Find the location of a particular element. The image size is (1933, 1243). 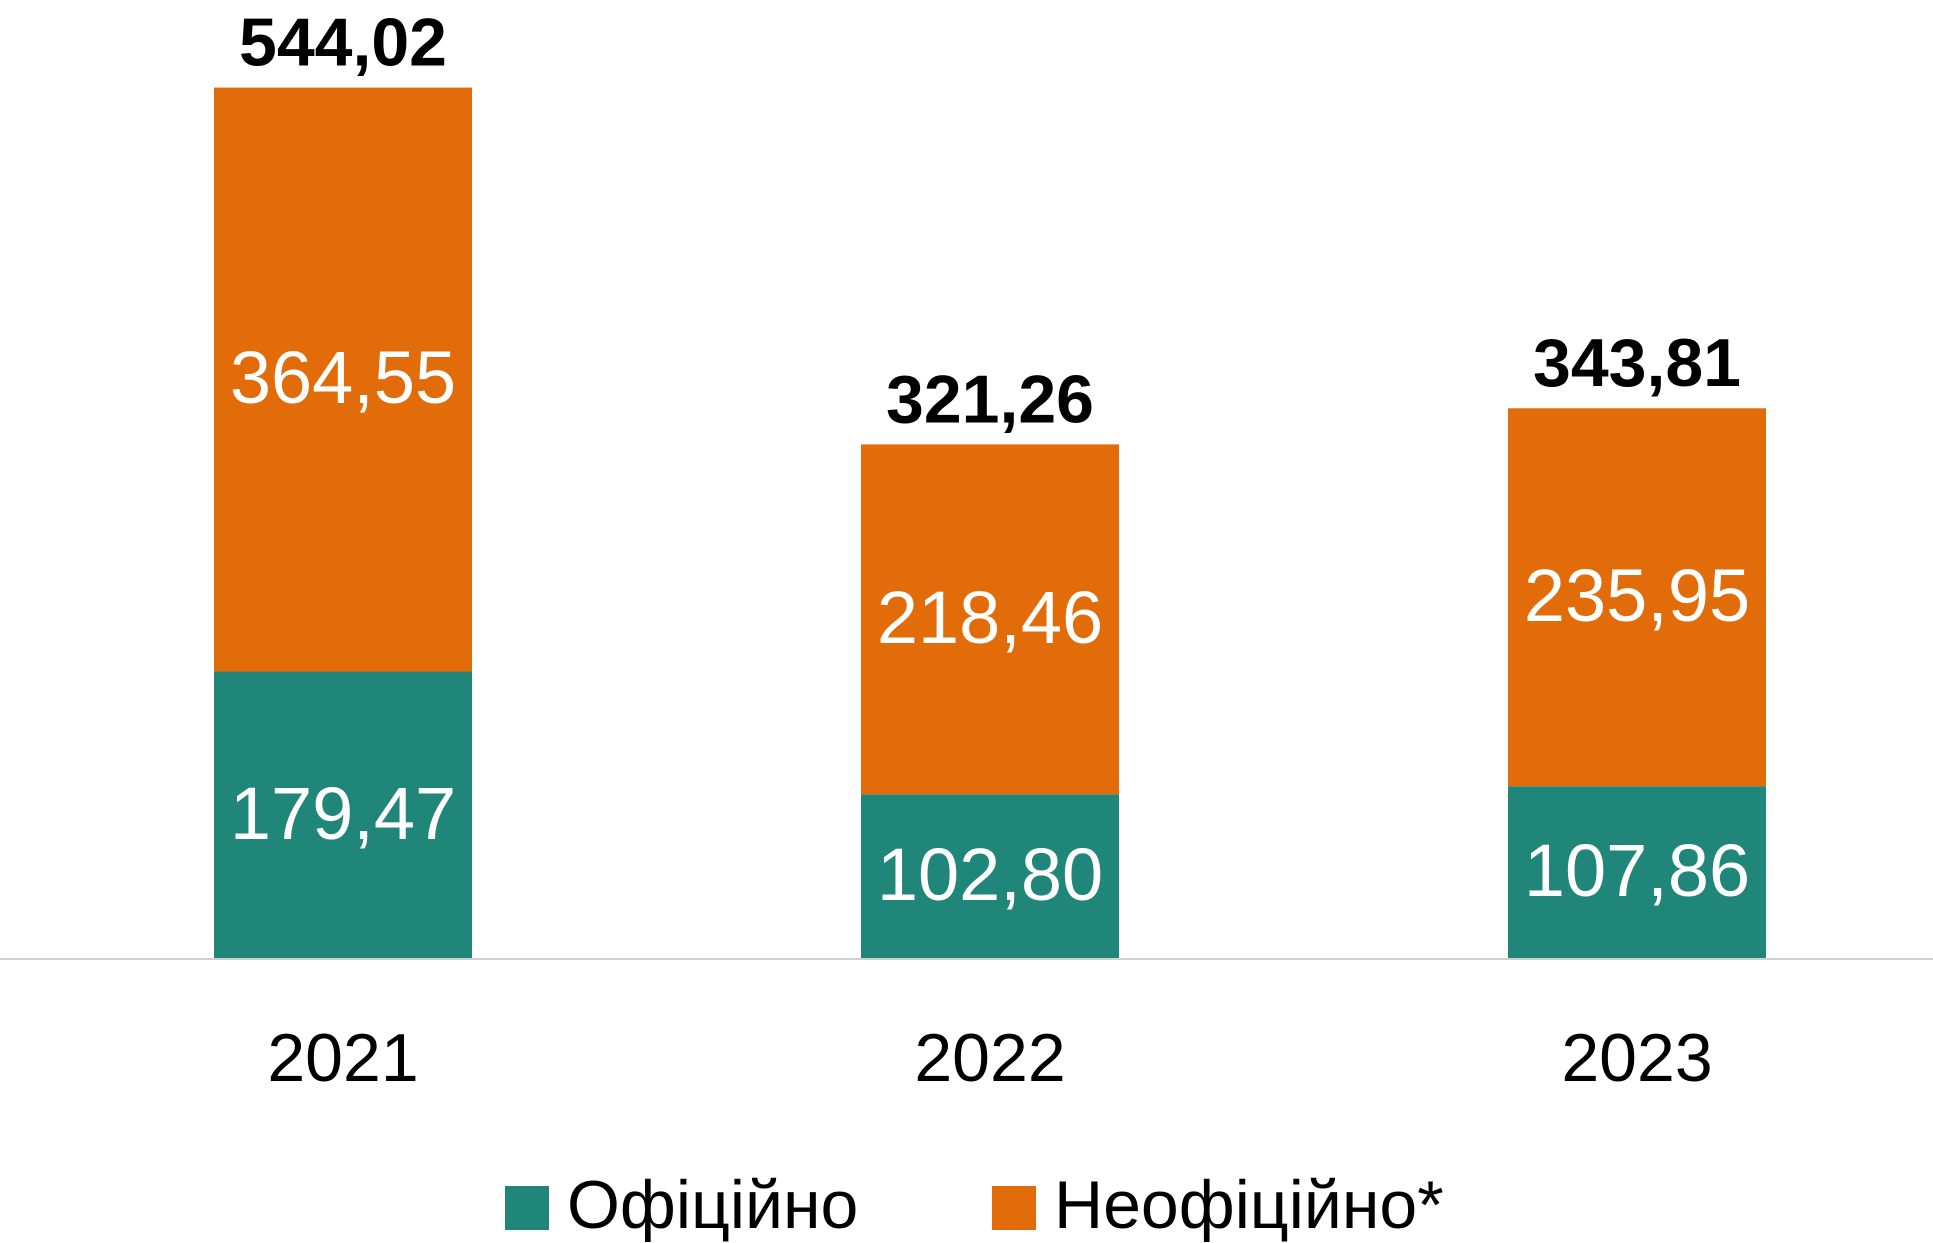

data-label: 235,95 is located at coordinates (1637, 595).